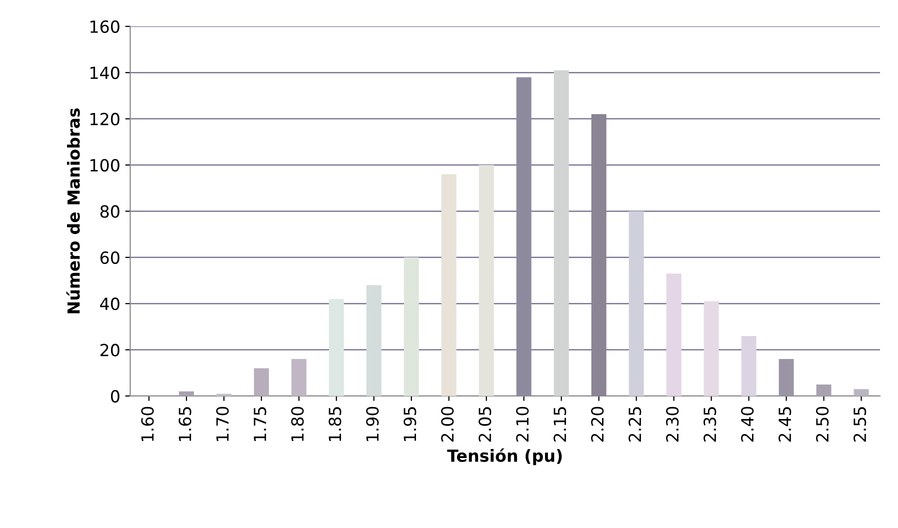 The width and height of the screenshot is (898, 528). Describe the element at coordinates (105, 26) in the screenshot. I see `y-tick-label: 160` at that location.